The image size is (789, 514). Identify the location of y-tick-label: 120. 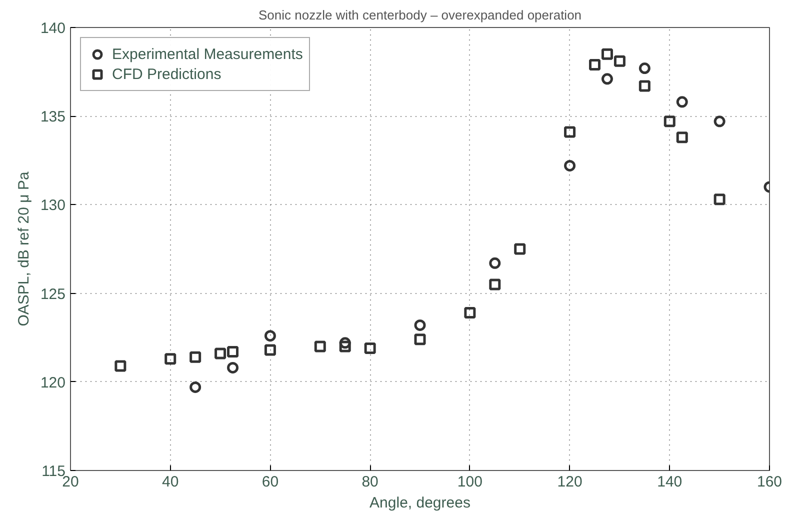
(53, 383).